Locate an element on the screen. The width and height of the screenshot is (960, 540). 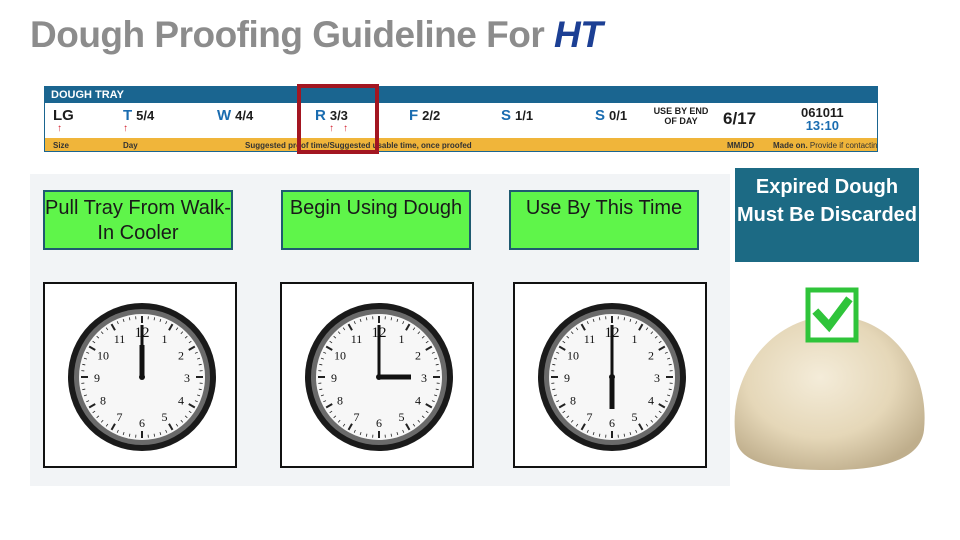
day-value: 4/4 is located at coordinates (244, 115).